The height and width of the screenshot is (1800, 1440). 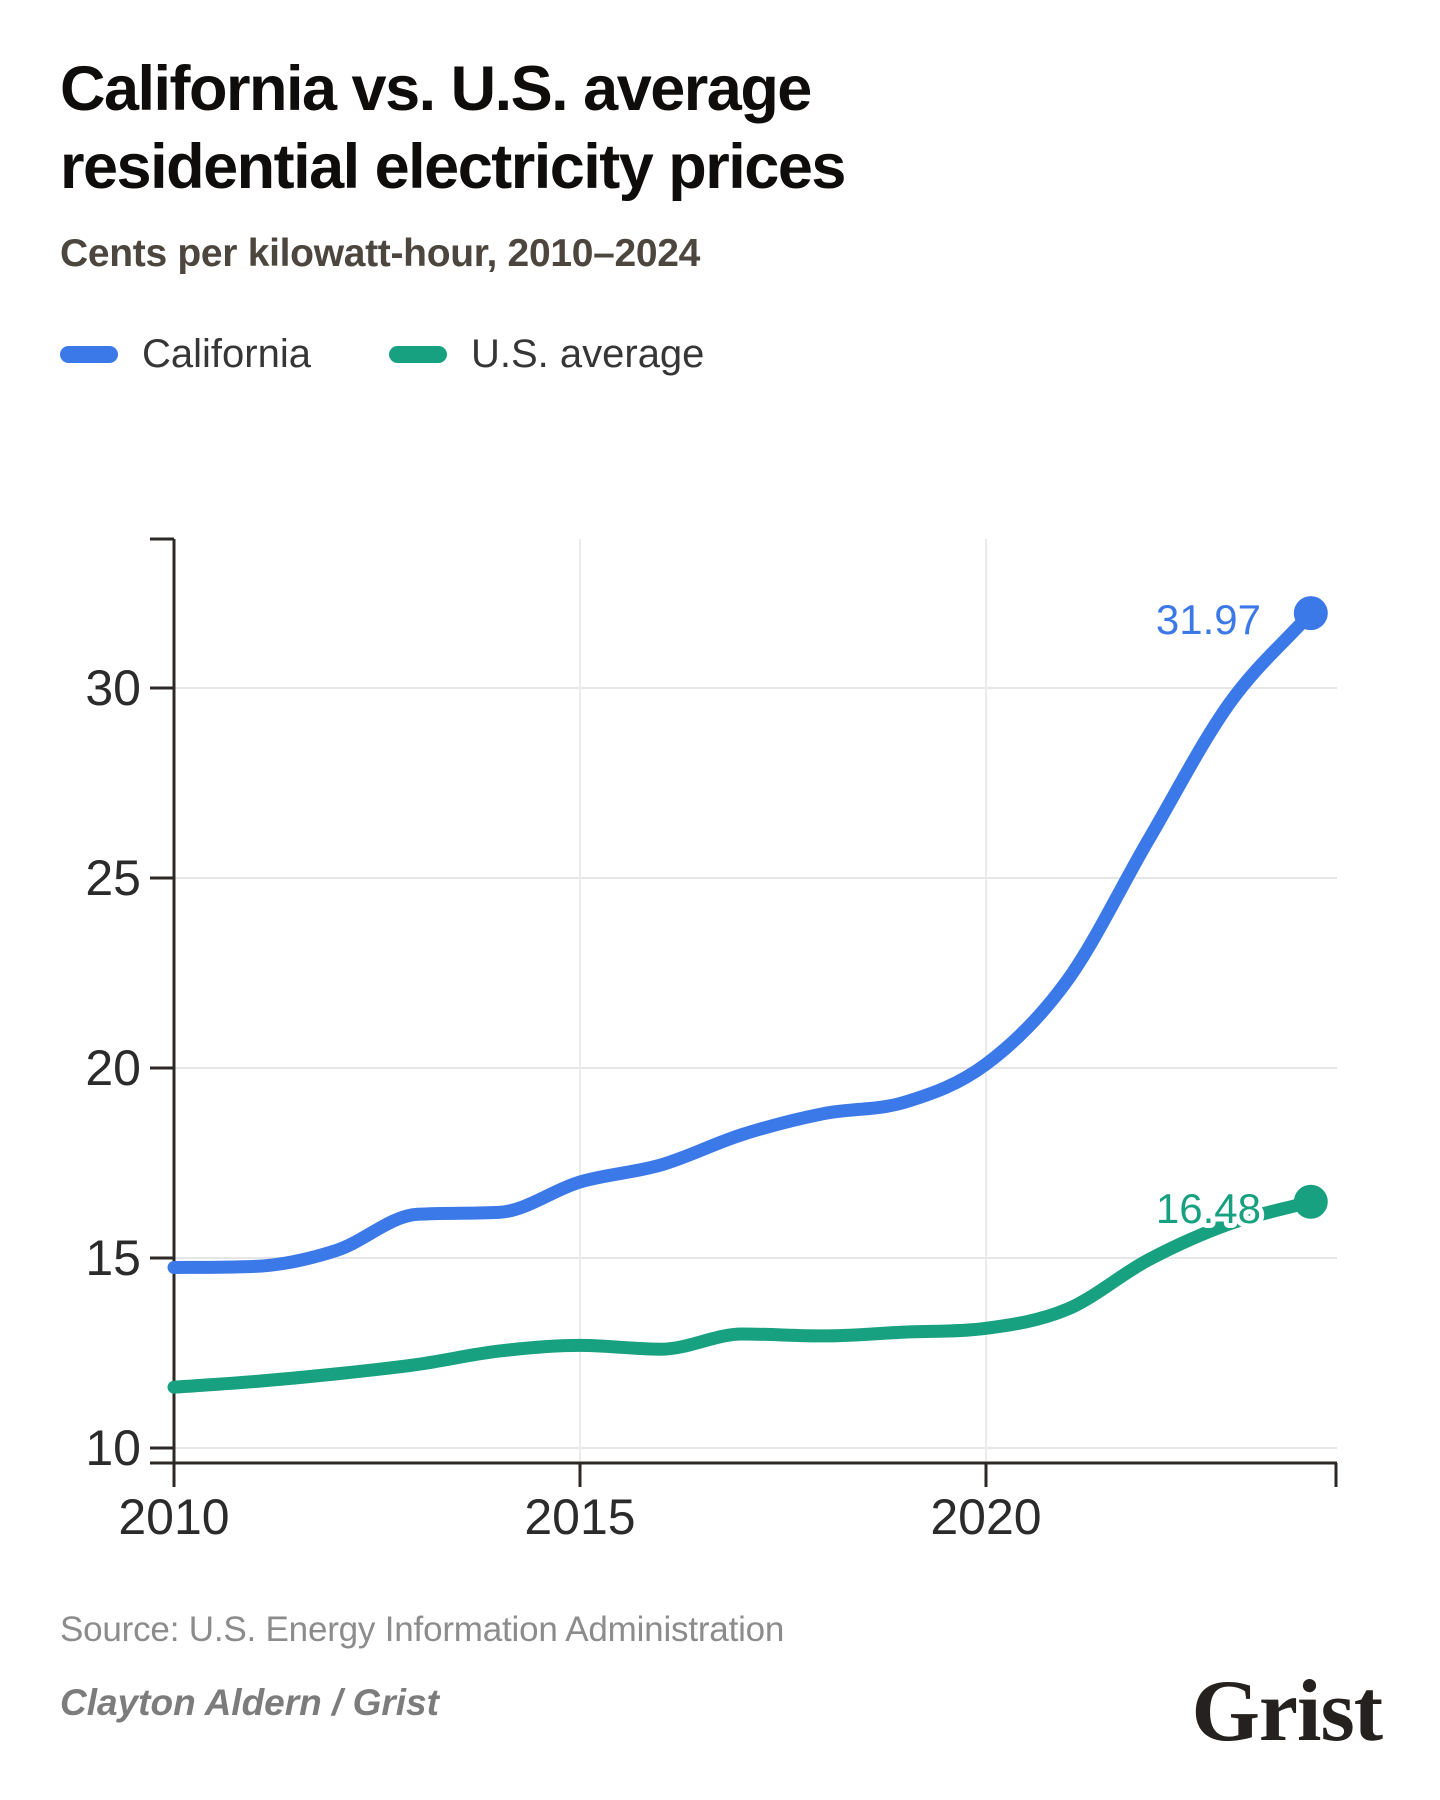 What do you see at coordinates (113, 1448) in the screenshot?
I see `y-tick-label: 10` at bounding box center [113, 1448].